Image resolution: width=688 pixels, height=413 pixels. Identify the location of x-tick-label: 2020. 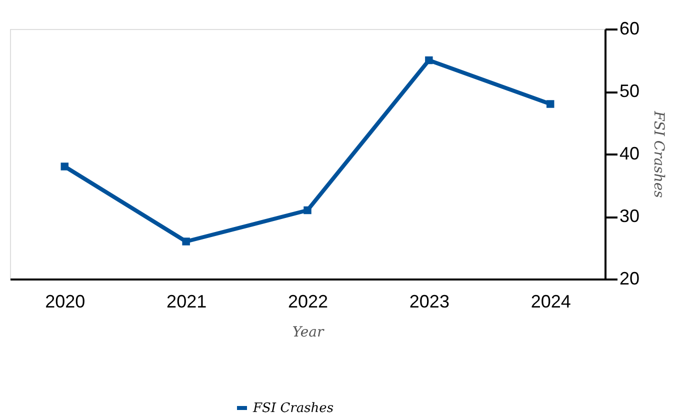
(65, 302).